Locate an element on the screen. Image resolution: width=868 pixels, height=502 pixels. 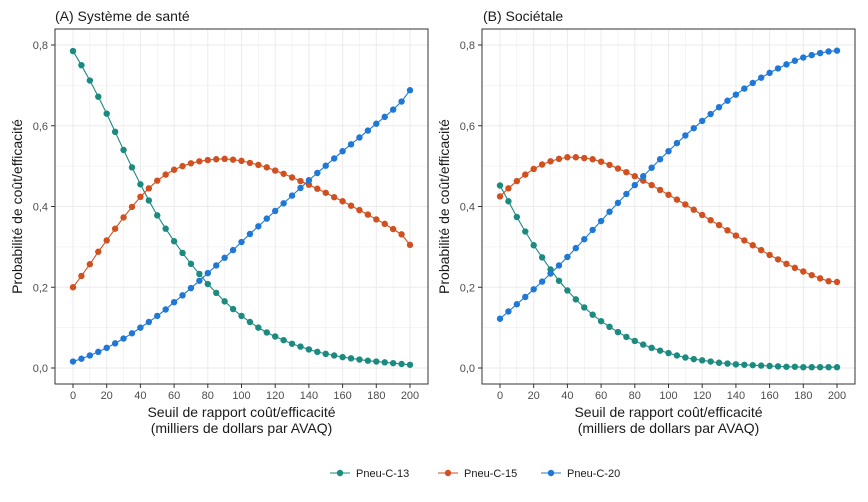
x-tick-label: 0 is located at coordinates (500, 396).